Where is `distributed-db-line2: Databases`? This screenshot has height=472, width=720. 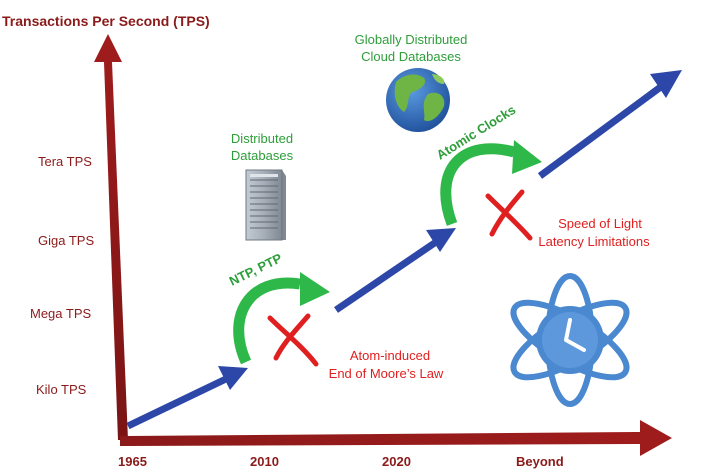
distributed-db-line2: Databases is located at coordinates (262, 155).